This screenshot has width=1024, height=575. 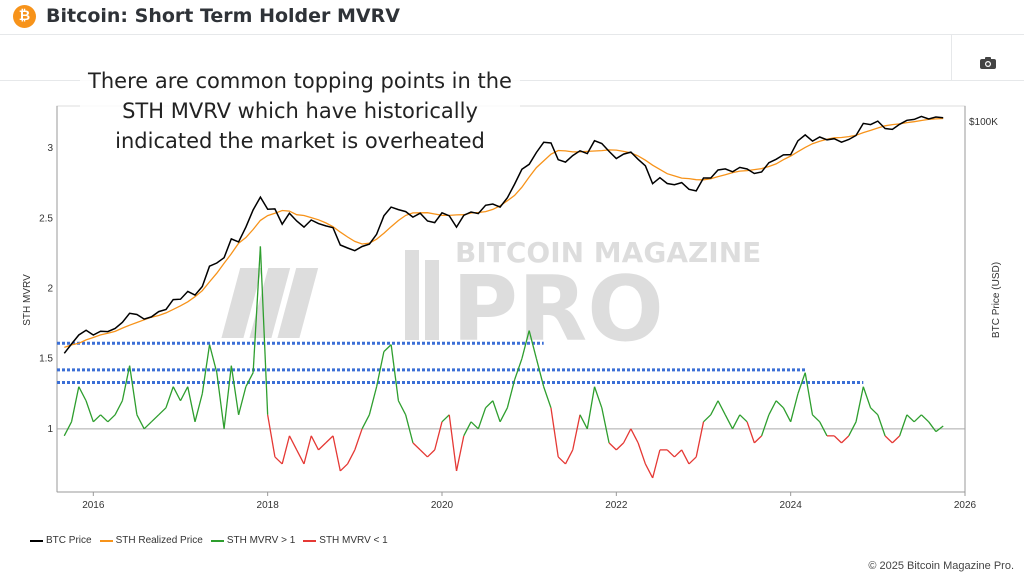 I want to click on y2-tick-label: $100K, so click(x=983, y=122).